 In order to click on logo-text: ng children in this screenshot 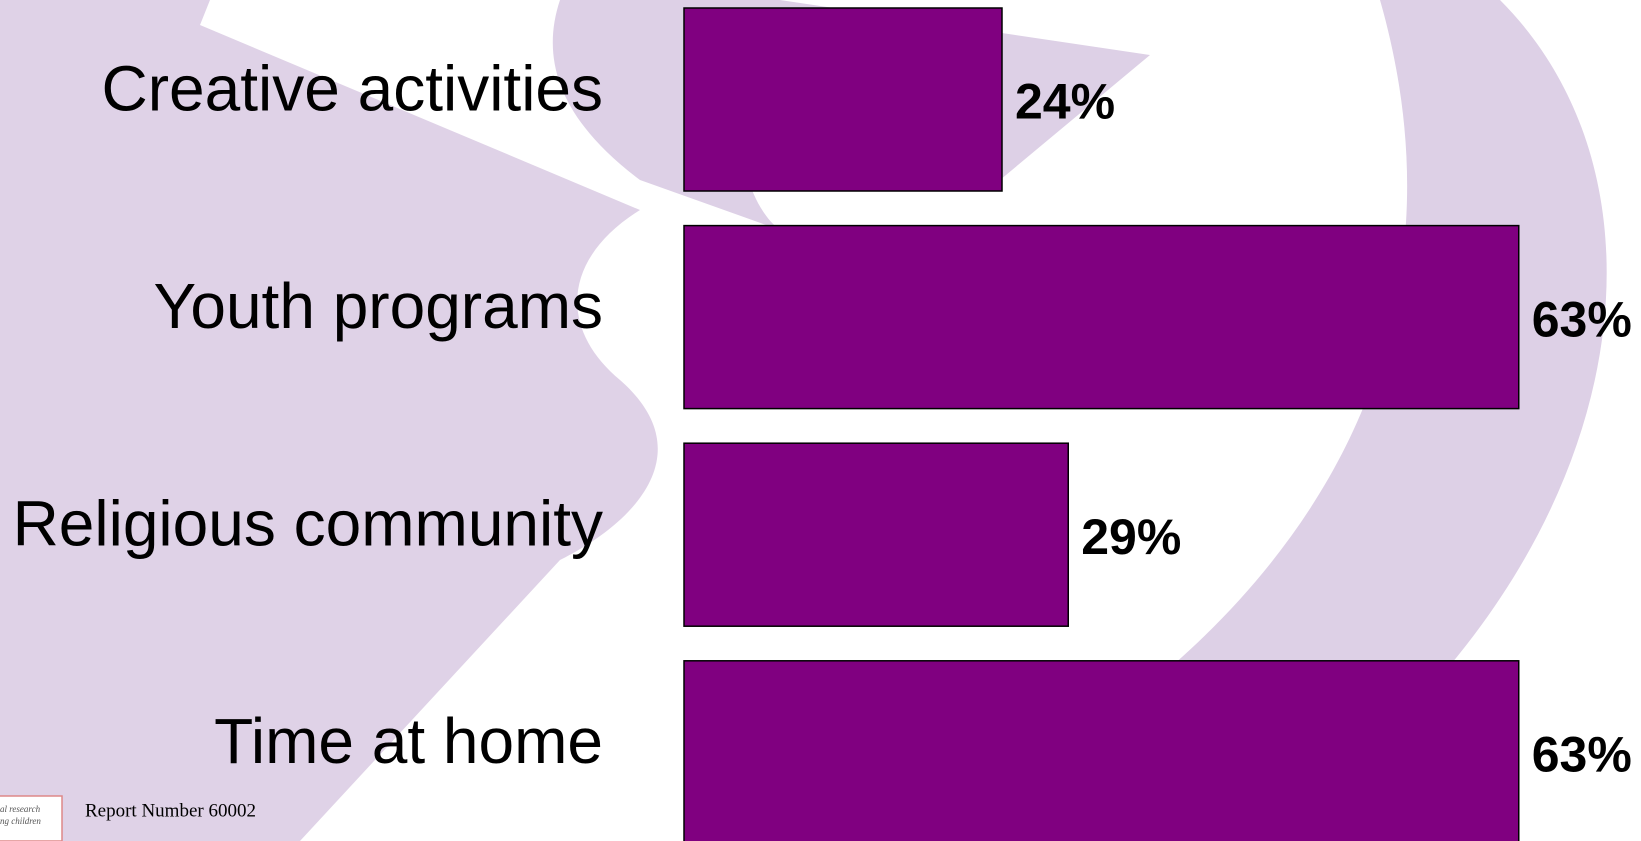, I will do `click(20, 821)`.